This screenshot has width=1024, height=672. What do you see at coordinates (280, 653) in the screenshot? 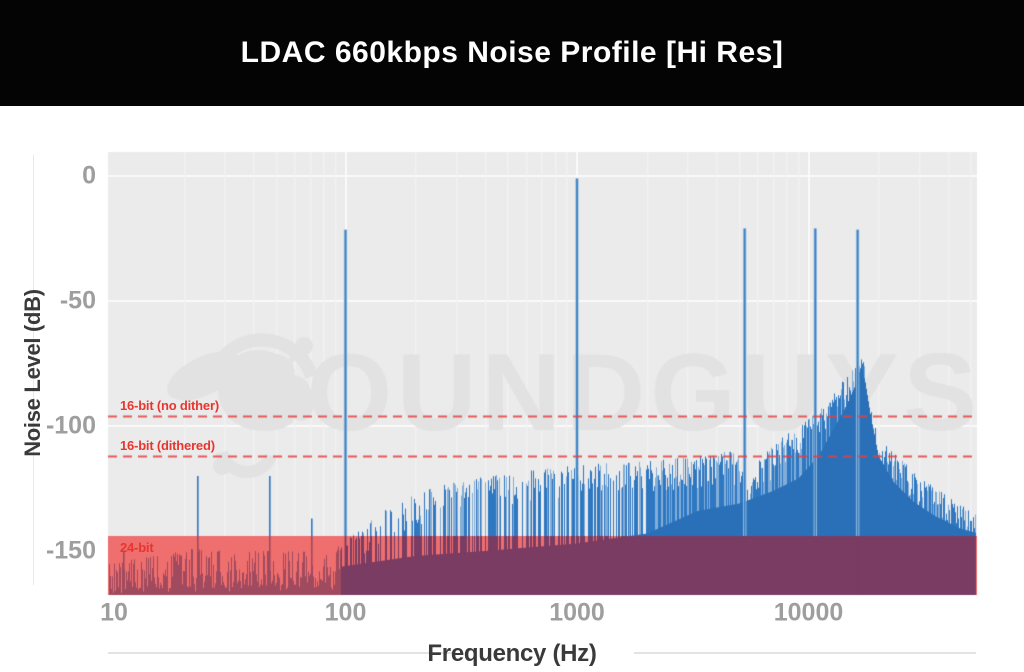
I see `x-axis-divider-left` at bounding box center [280, 653].